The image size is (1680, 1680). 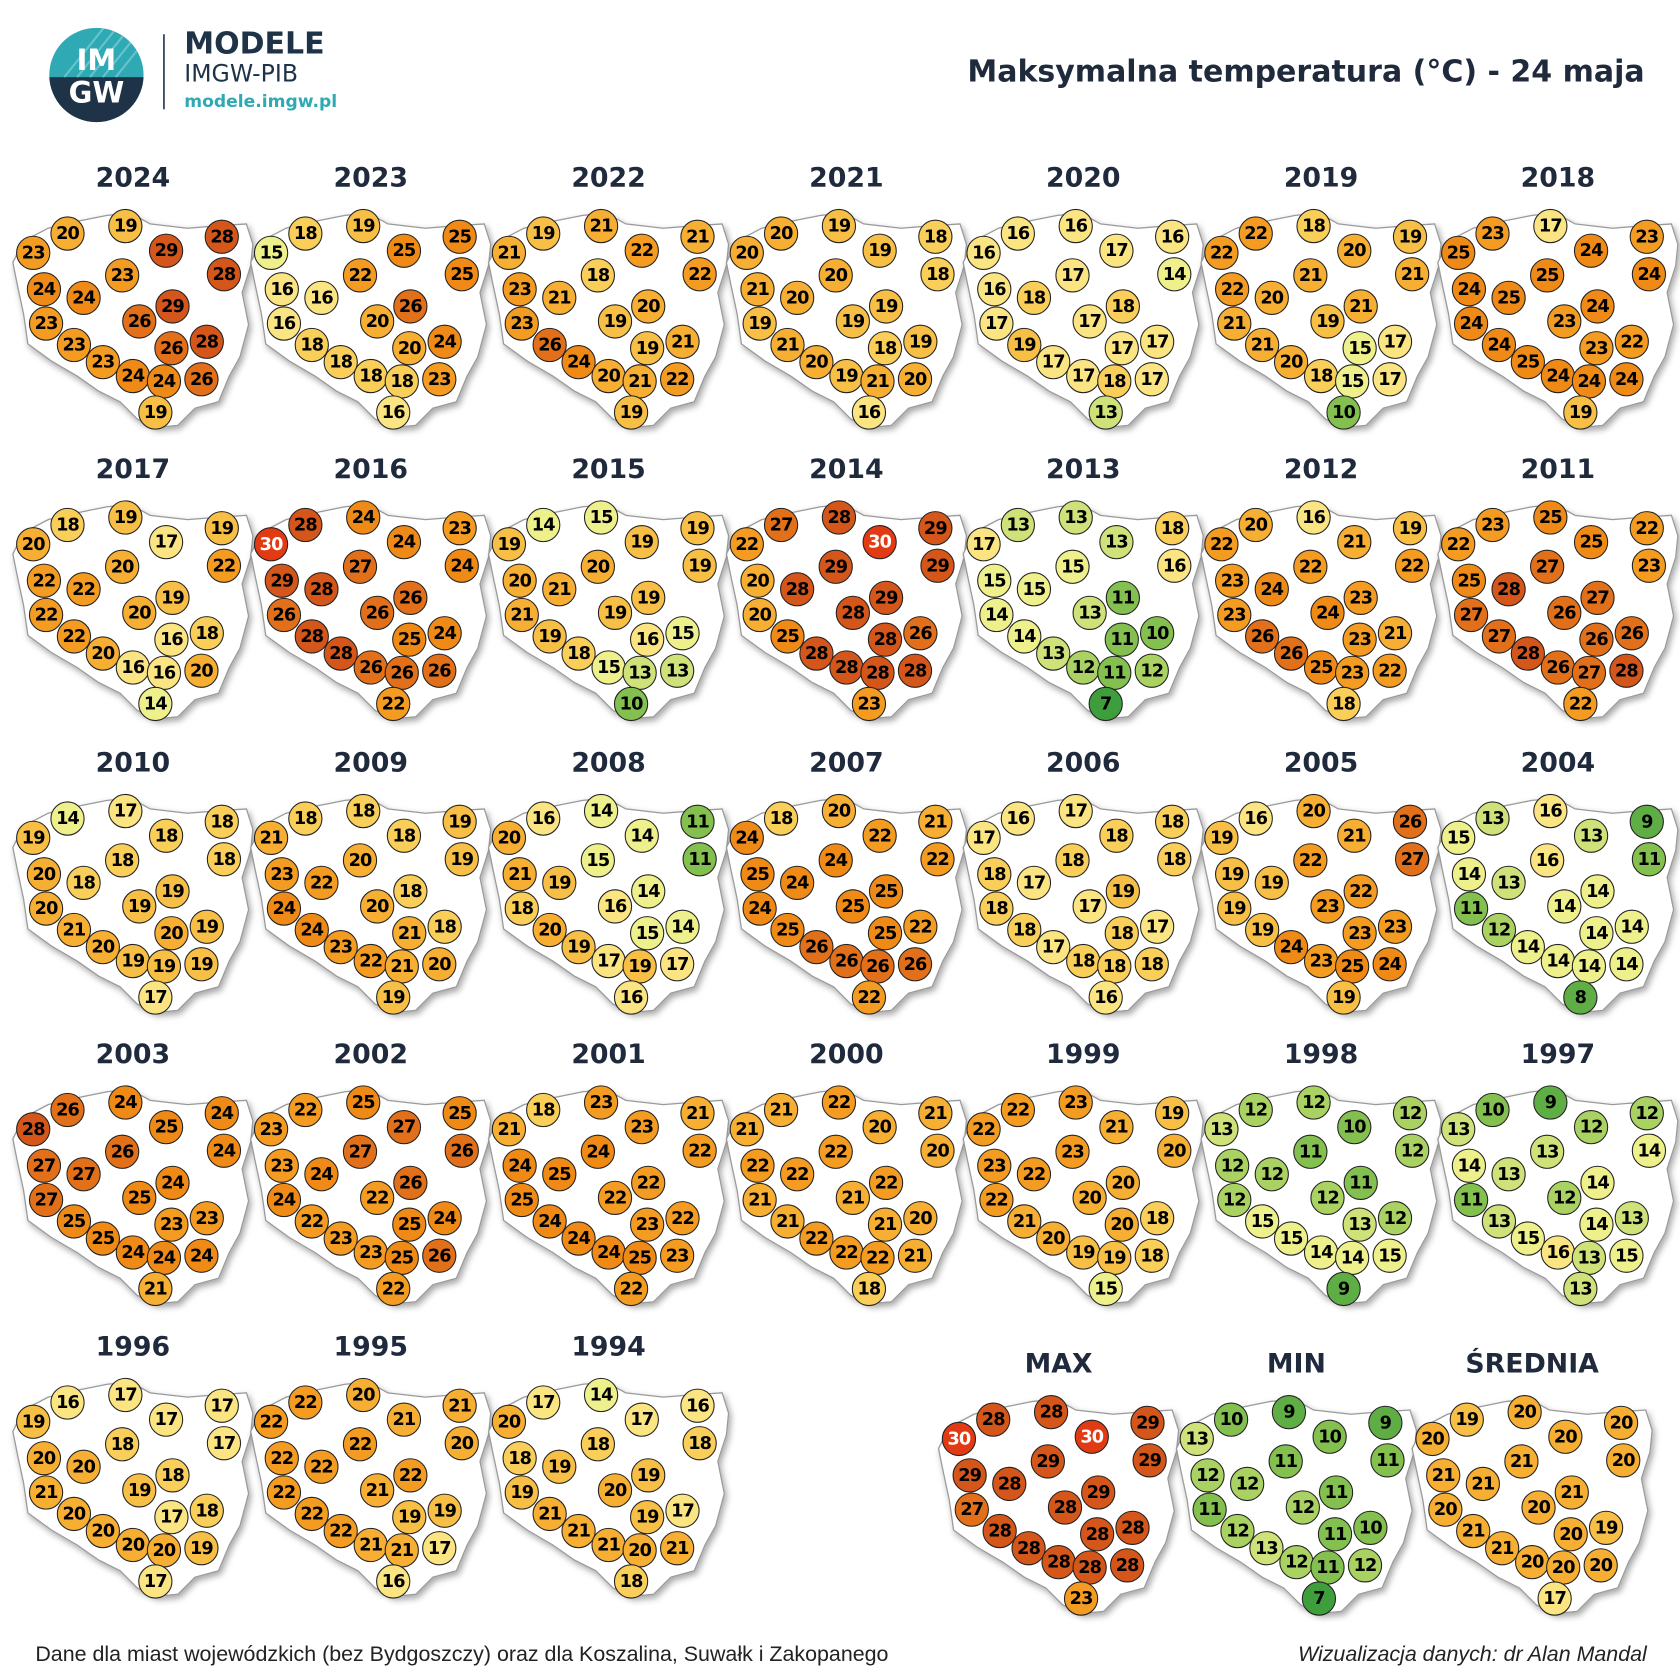 What do you see at coordinates (1558, 177) in the screenshot?
I see `map-title: 2018` at bounding box center [1558, 177].